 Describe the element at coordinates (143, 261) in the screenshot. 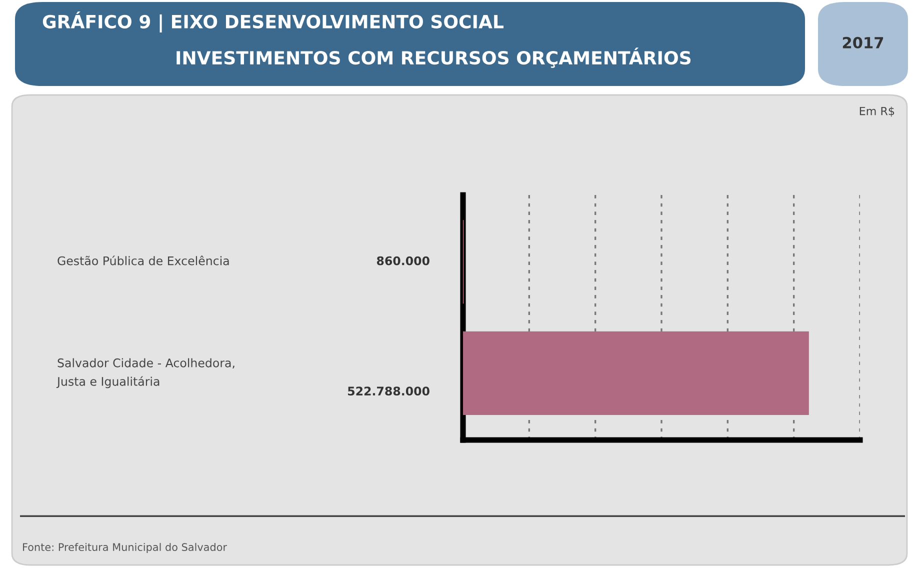

I see `y-tick-label: Gestão Pública de Excelência` at that location.